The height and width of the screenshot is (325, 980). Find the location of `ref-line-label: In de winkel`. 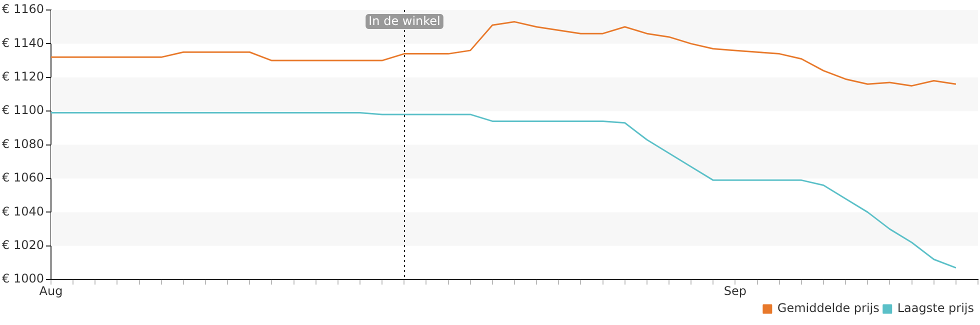

ref-line-label: In de winkel is located at coordinates (404, 21).